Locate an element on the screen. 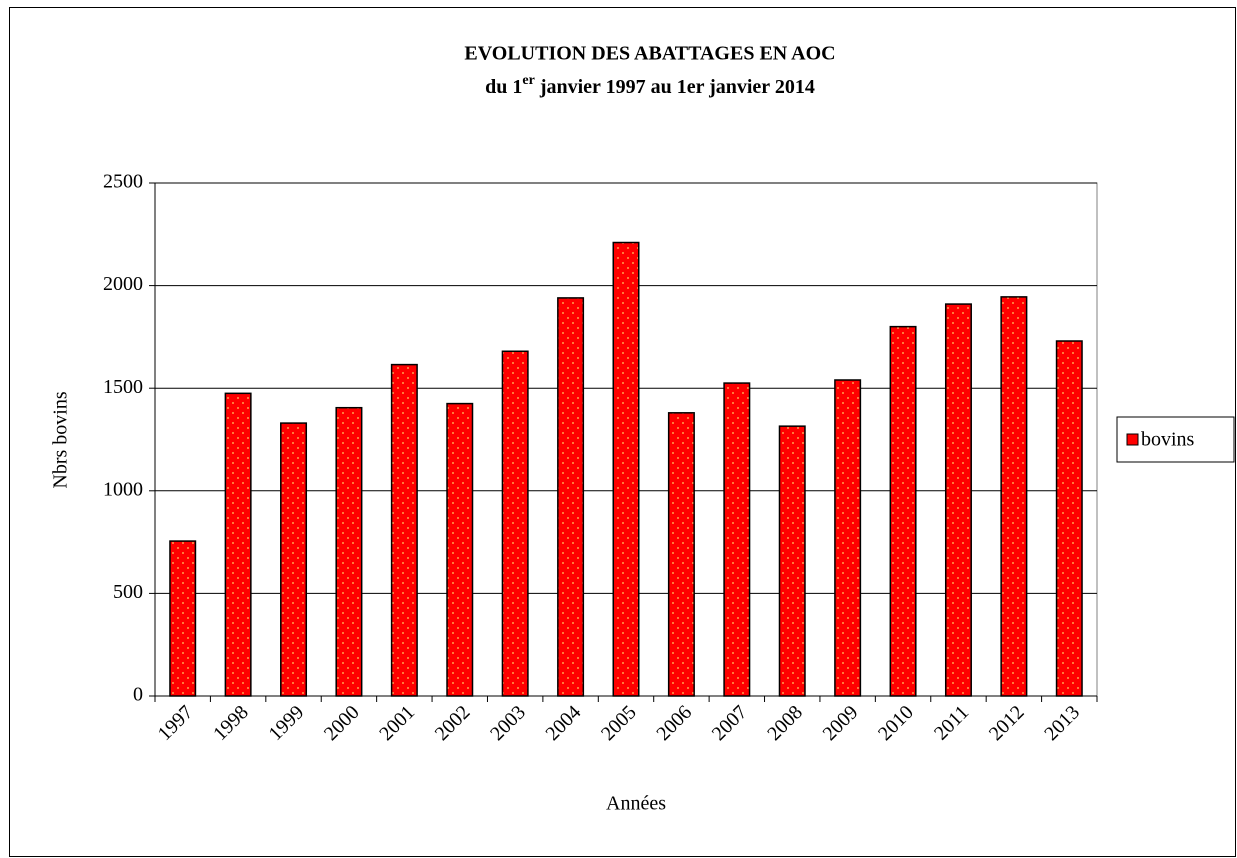 The width and height of the screenshot is (1237, 858). x-axis-label: Années is located at coordinates (636, 804).